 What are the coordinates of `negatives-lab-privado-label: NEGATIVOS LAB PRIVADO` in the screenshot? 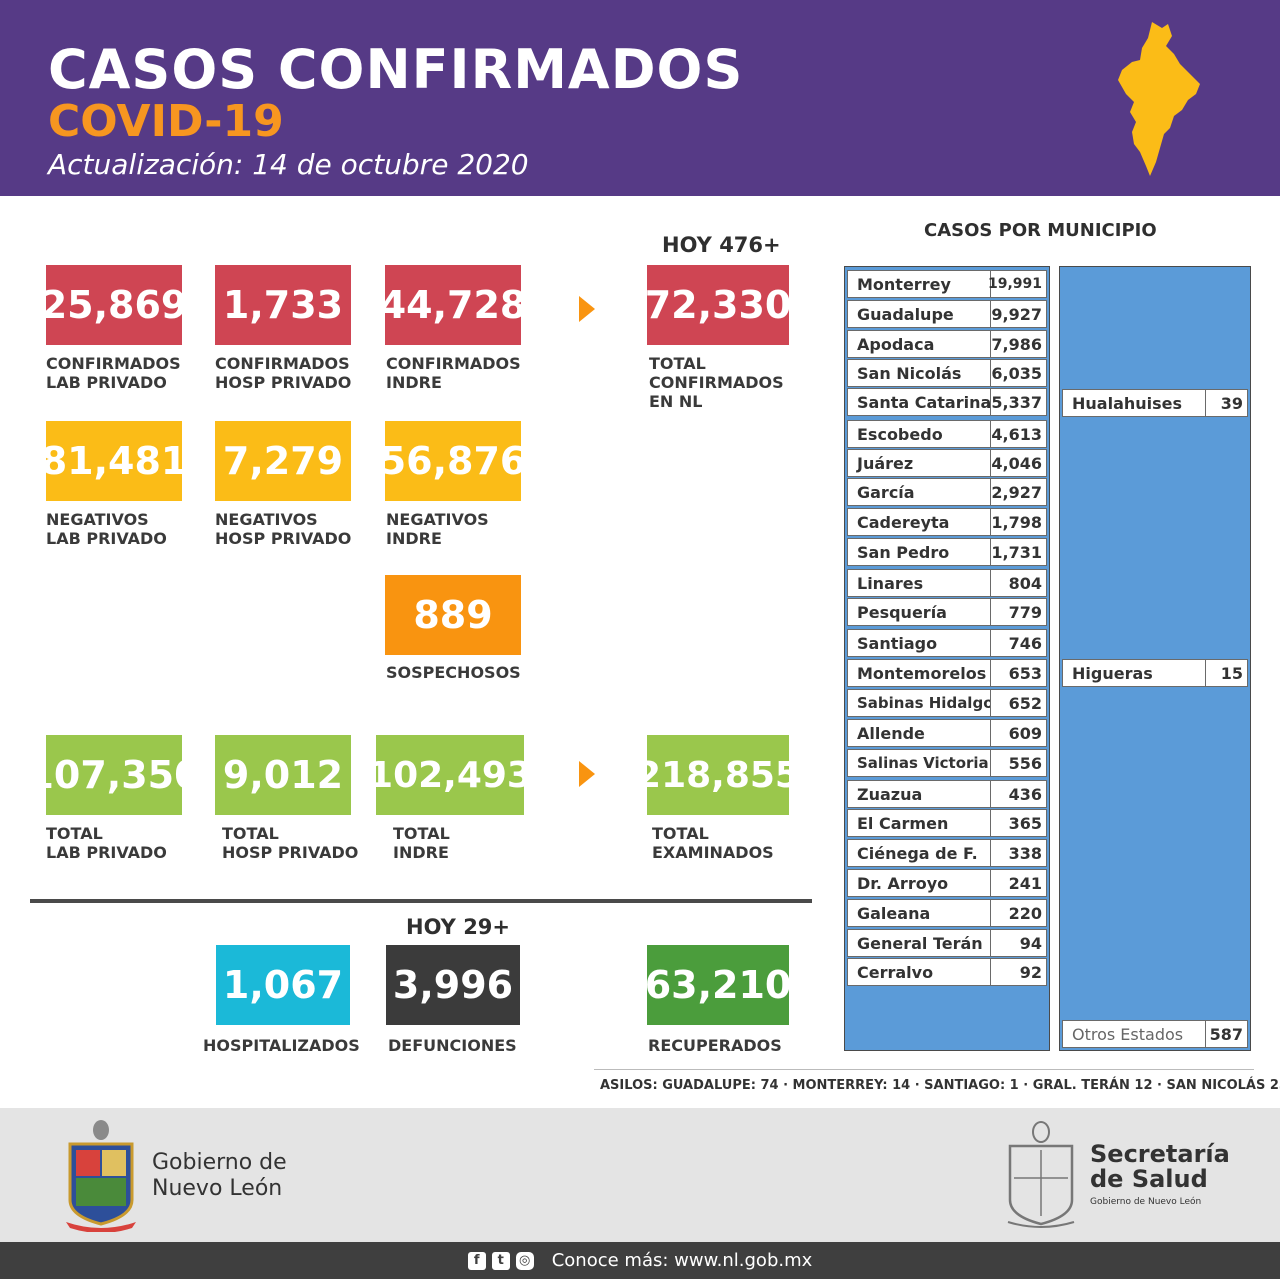 It's located at (106, 529).